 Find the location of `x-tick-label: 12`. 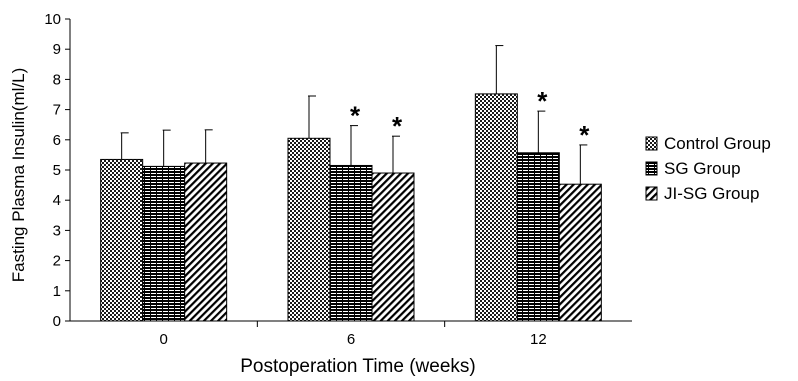

x-tick-label: 12 is located at coordinates (538, 339).